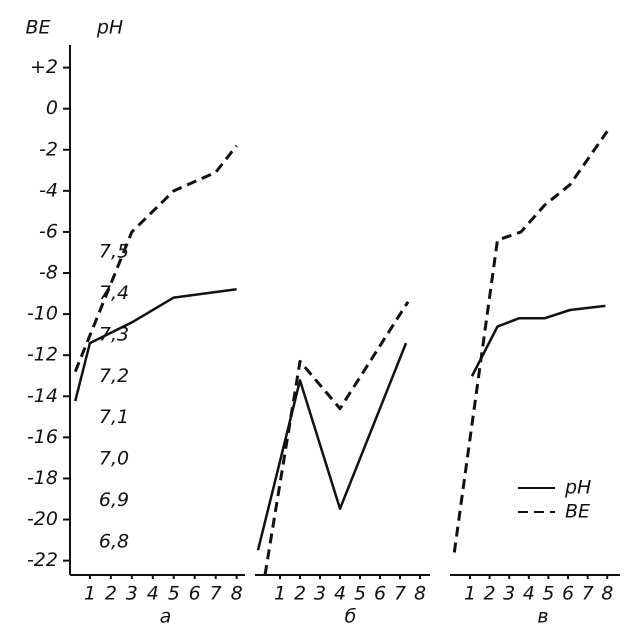 This screenshot has width=641, height=636. I want to click on y-tick-label: 0, so click(52, 108).